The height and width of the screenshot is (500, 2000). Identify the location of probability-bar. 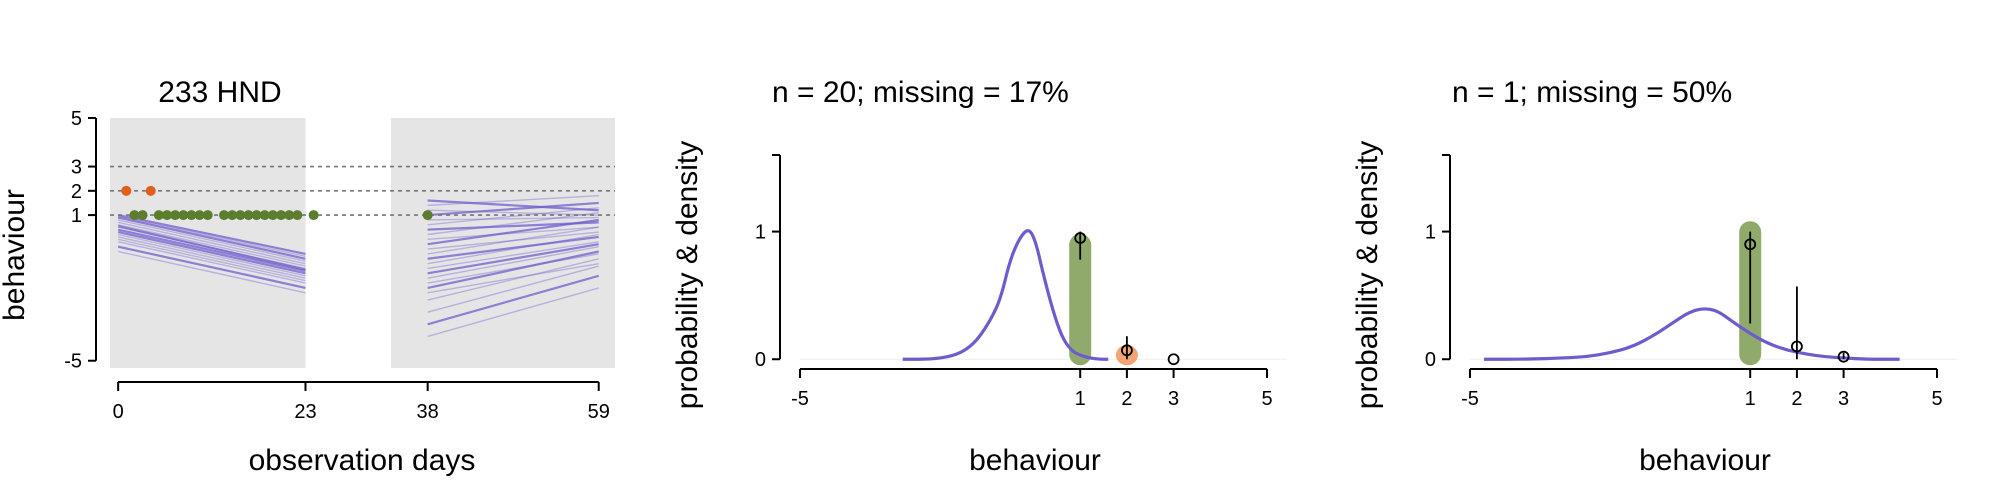
(1080, 299).